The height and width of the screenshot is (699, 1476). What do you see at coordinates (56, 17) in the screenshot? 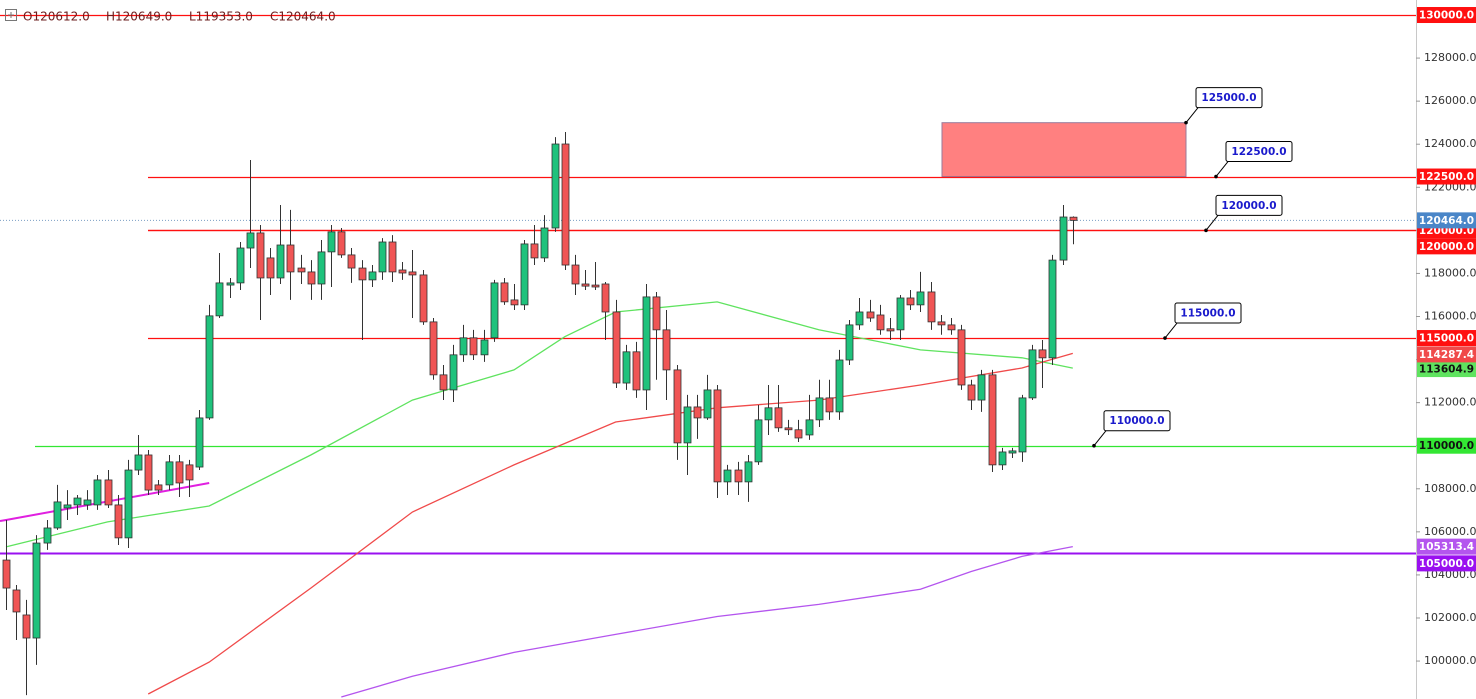
I see `ohlc-value: O120612.0` at bounding box center [56, 17].